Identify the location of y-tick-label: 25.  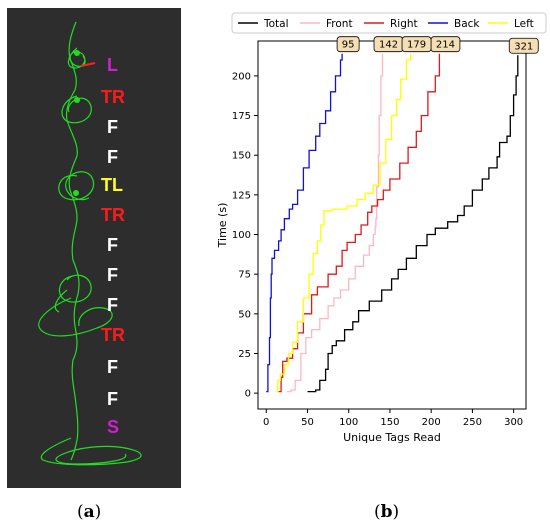
(244, 354).